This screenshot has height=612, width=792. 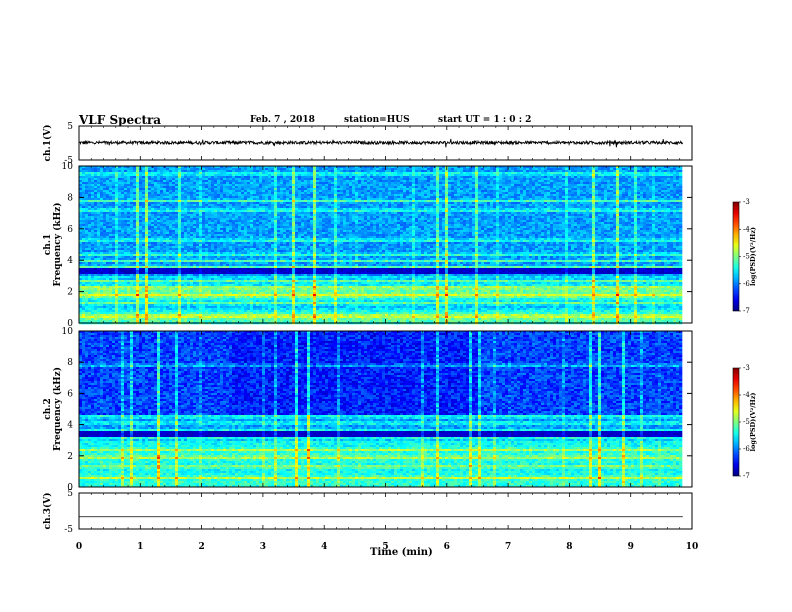 I want to click on x-tick-label: 9, so click(x=631, y=547).